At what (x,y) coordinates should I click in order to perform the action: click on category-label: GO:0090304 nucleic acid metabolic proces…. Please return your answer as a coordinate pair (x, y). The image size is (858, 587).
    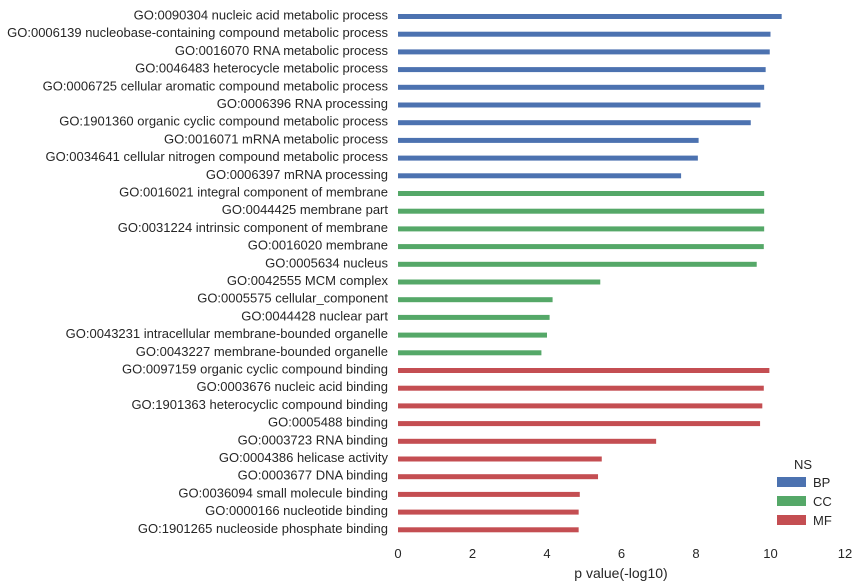
    Looking at the image, I should click on (261, 15).